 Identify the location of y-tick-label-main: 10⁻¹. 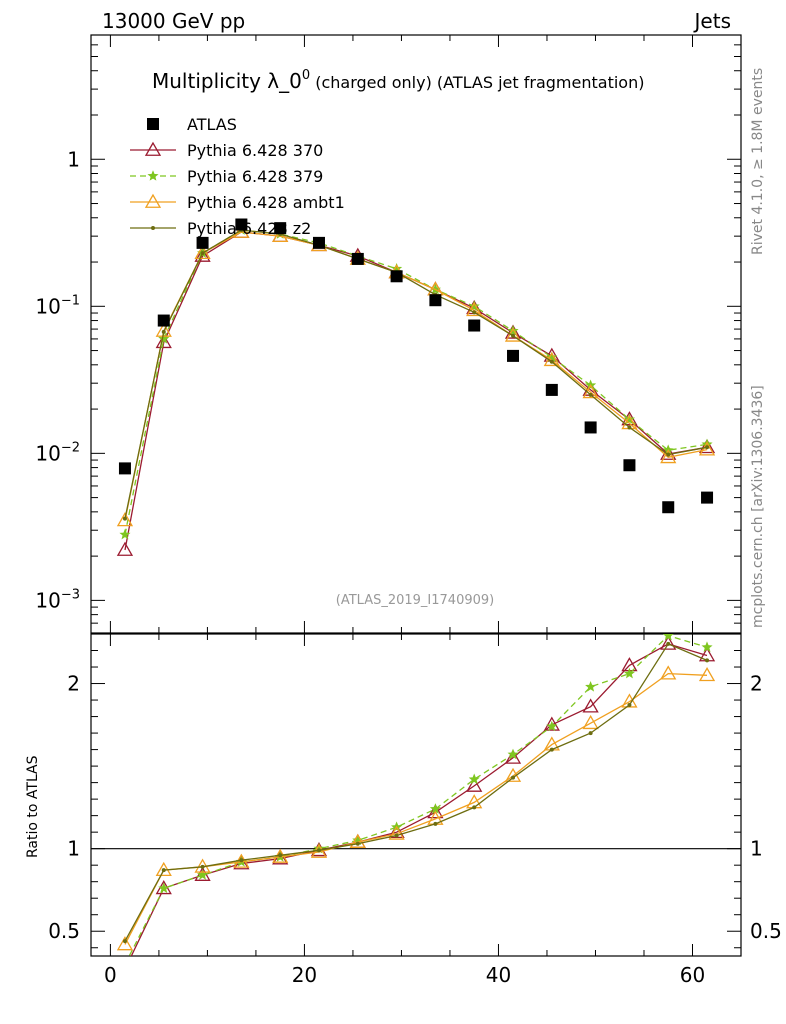
(57, 305).